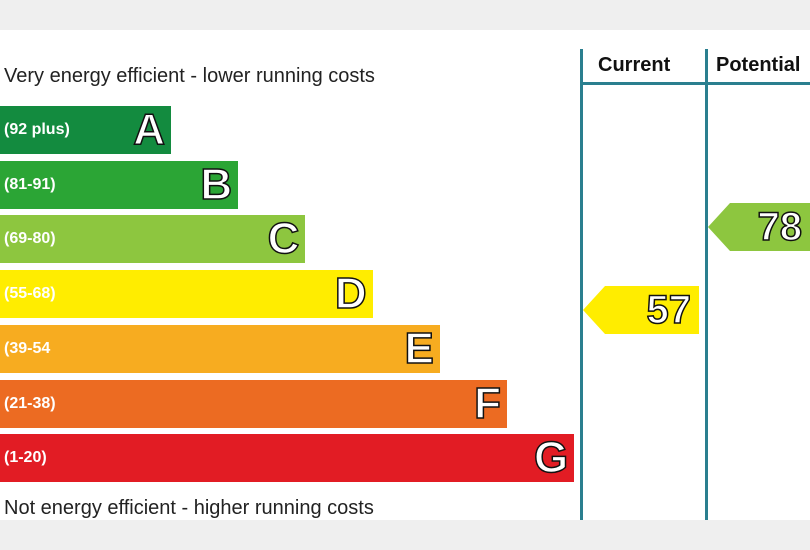 The image size is (810, 550). I want to click on band-a: (92 plus) A, so click(85, 130).